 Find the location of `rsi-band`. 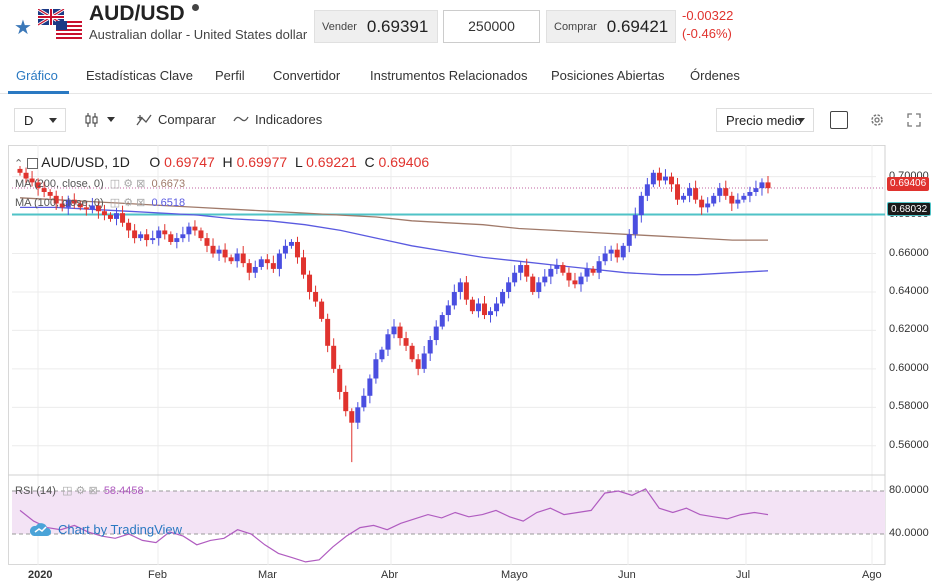

rsi-band is located at coordinates (448, 512).